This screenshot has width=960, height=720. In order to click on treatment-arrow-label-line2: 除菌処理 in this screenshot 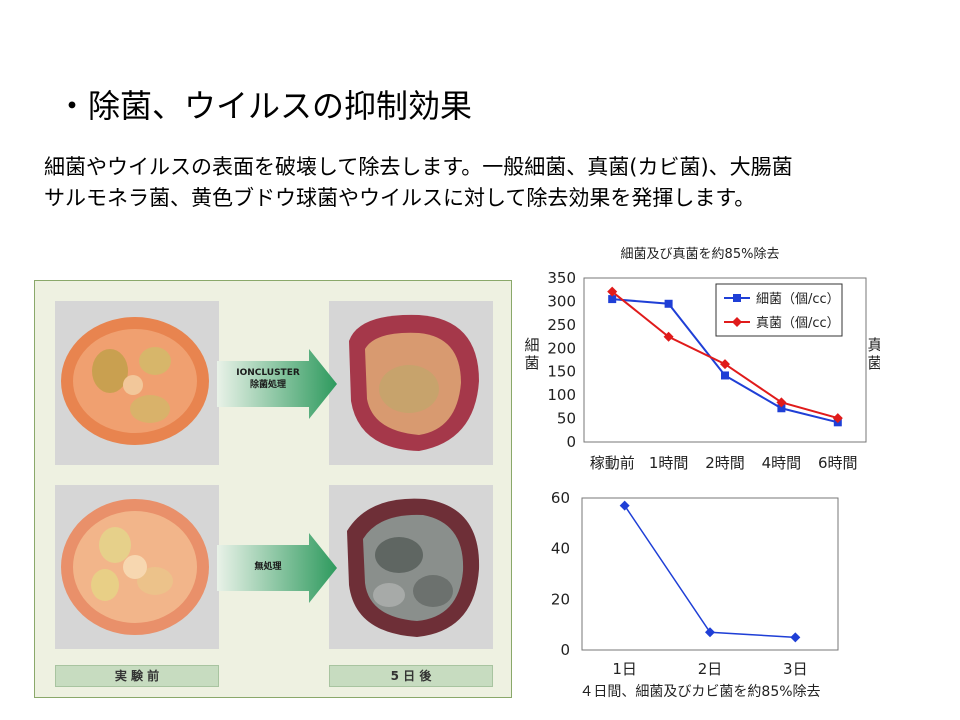, I will do `click(267, 385)`.